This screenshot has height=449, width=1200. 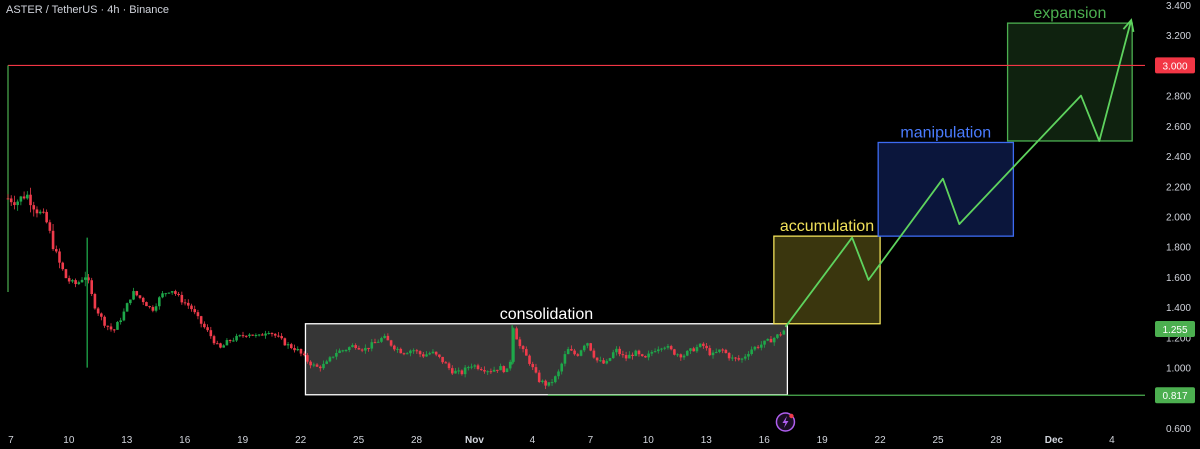 I want to click on time-tick-label: 10, so click(x=69, y=440).